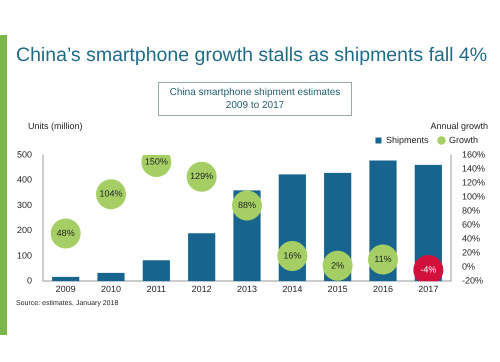  What do you see at coordinates (156, 289) in the screenshot?
I see `x-tick-label: 2011` at bounding box center [156, 289].